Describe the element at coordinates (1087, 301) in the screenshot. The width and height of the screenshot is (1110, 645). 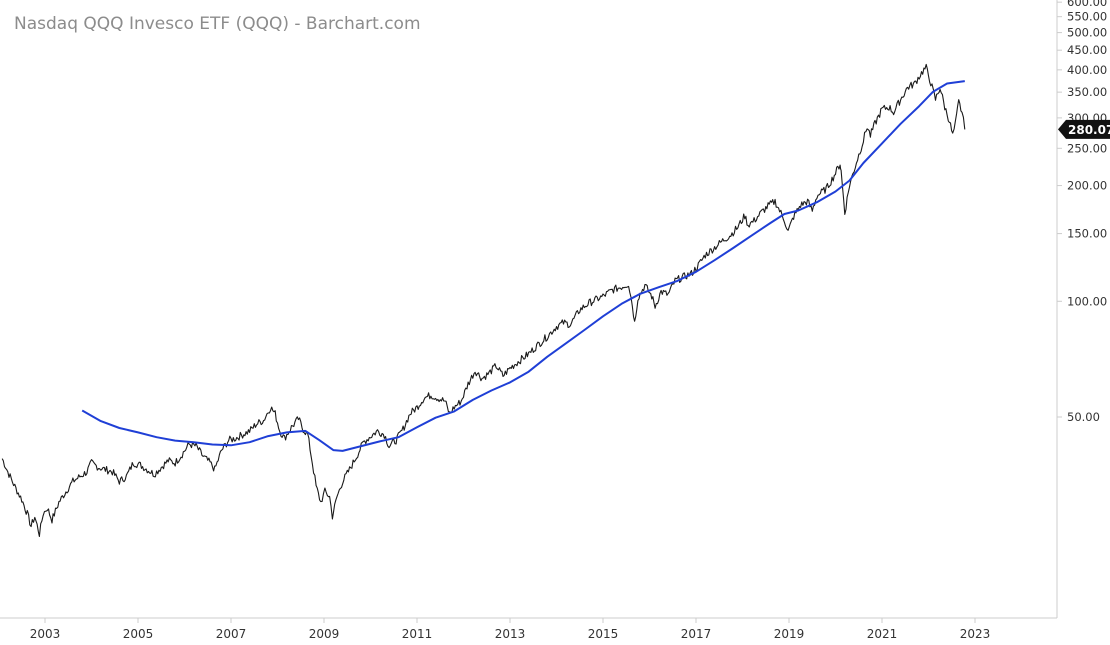
I see `y-tick-label: 100.00` at that location.